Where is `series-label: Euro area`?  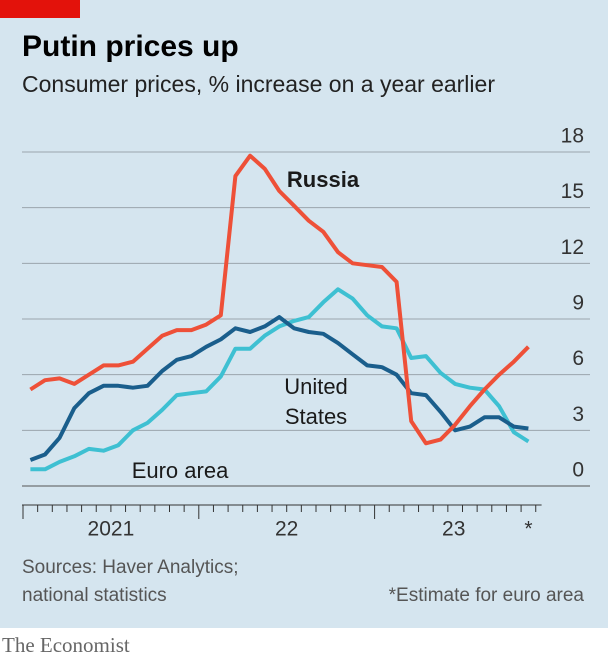
series-label: Euro area is located at coordinates (180, 470).